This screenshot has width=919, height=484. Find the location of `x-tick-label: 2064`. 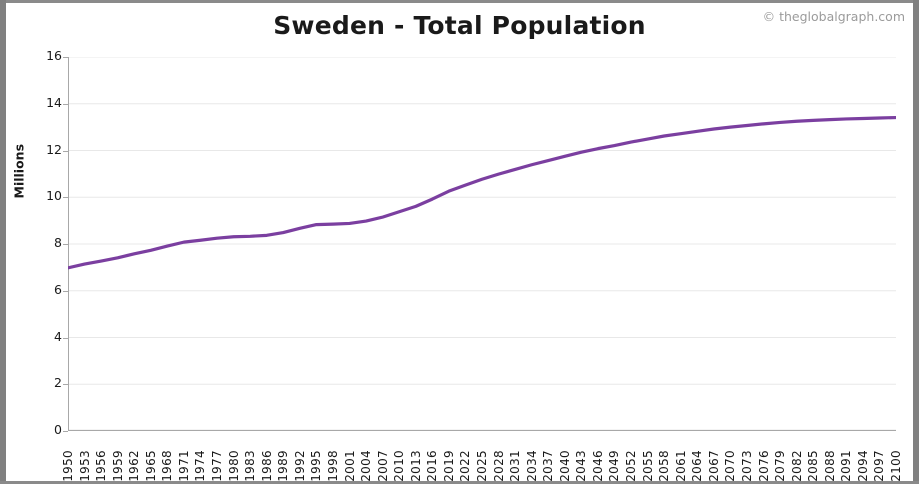

x-tick-label: 2064 is located at coordinates (697, 466).